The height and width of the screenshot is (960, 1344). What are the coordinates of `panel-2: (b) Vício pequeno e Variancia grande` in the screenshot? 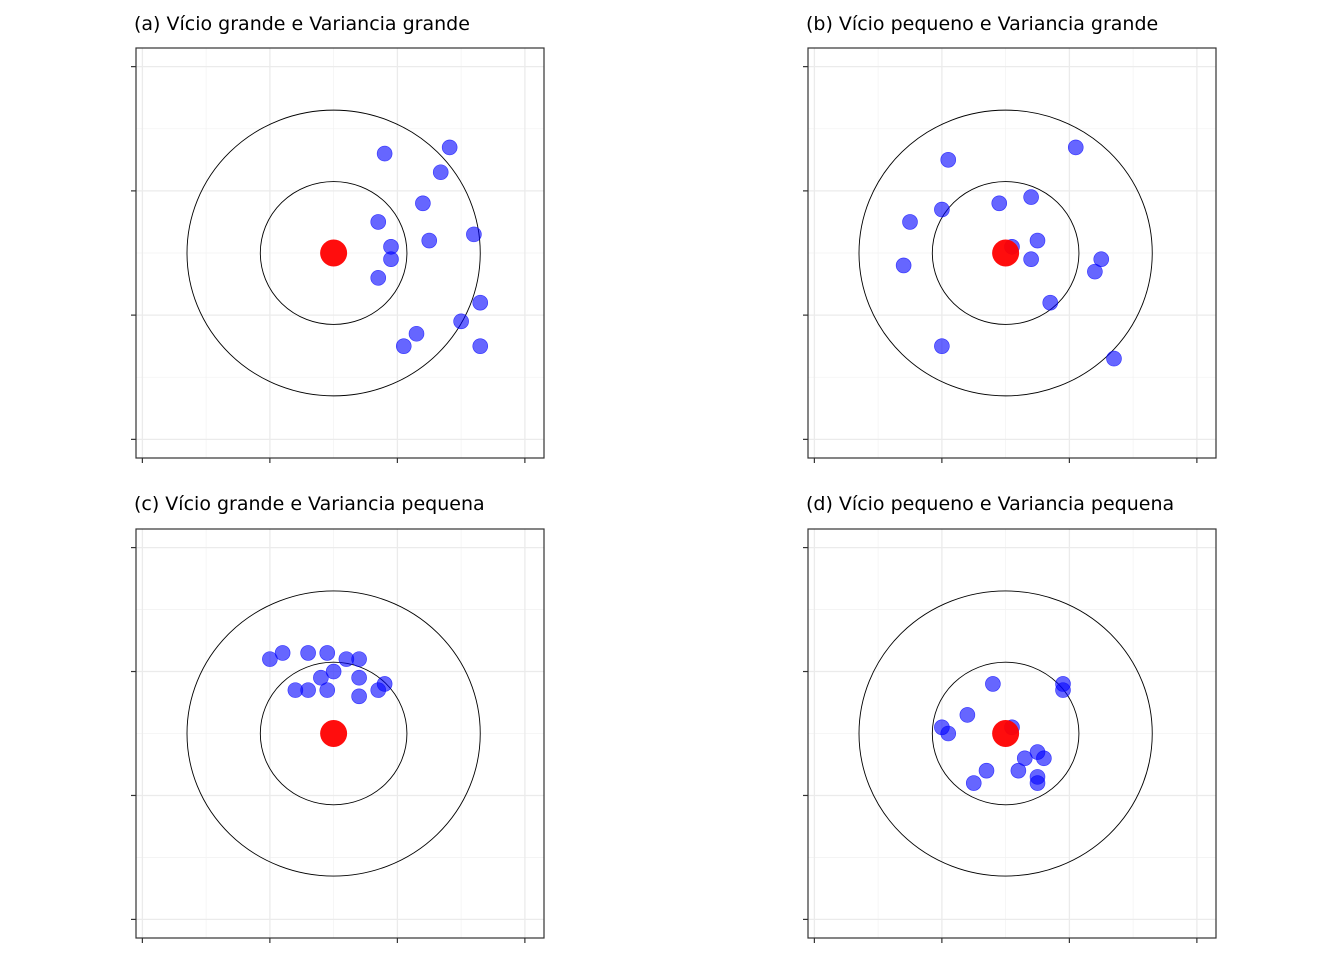 It's located at (1010, 238).